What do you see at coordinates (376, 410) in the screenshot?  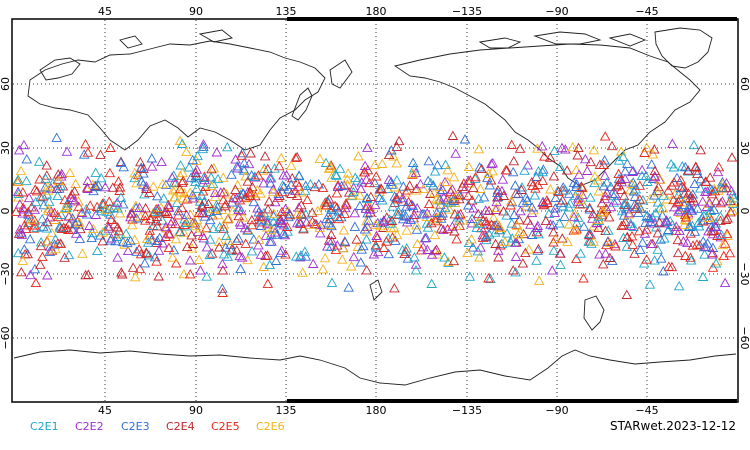 I see `bottom-lon-label: 180` at bounding box center [376, 410].